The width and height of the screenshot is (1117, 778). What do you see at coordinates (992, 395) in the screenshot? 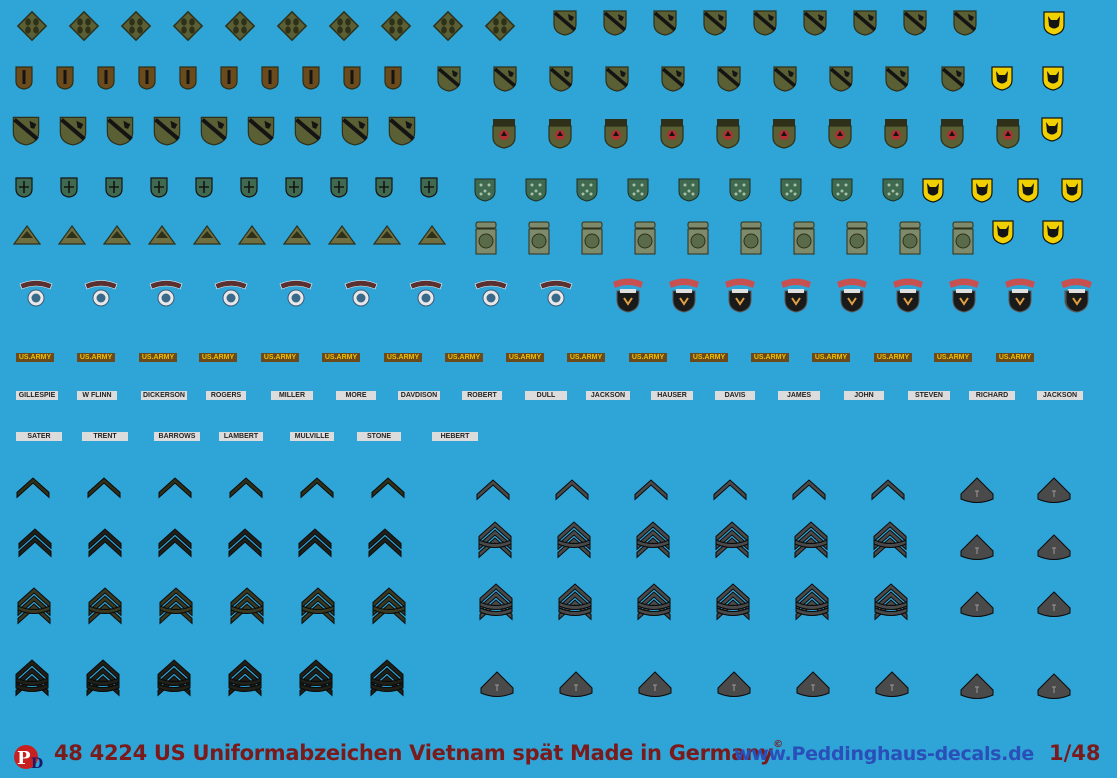
I see `name-tape: RICHARD` at bounding box center [992, 395].